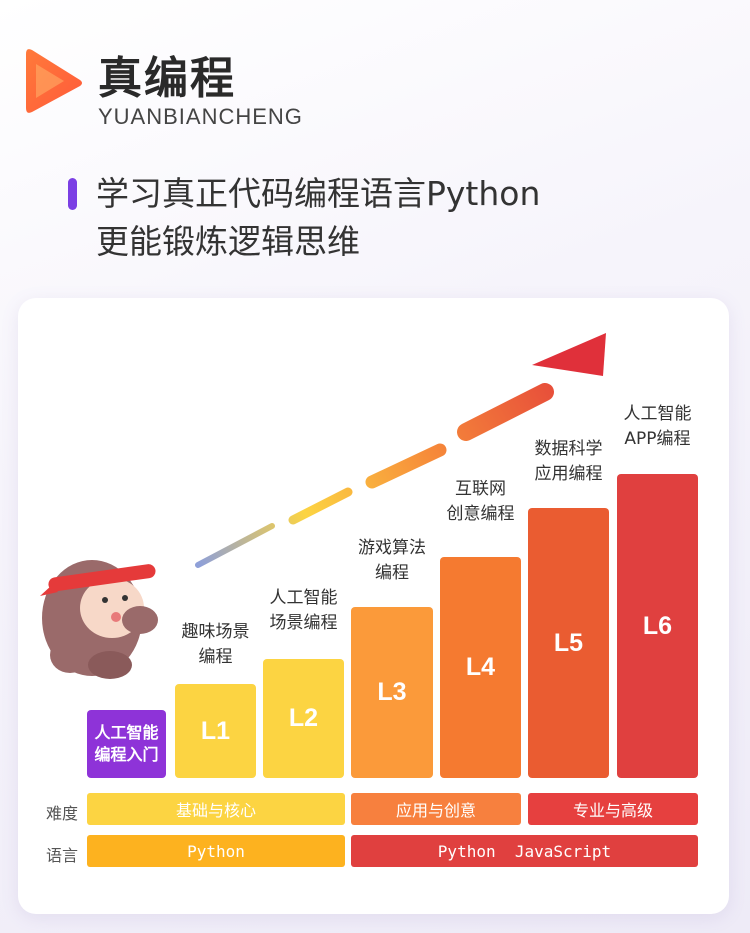  Describe the element at coordinates (392, 560) in the screenshot. I see `level-label-l3: 游戏算法 编程` at that location.